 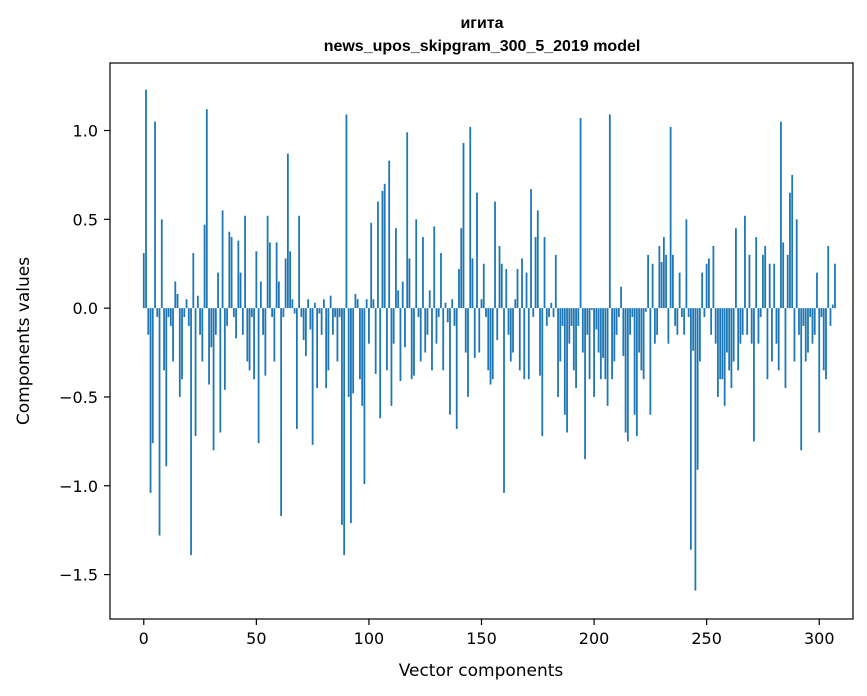 I want to click on chart-title: игита, so click(x=481, y=23).